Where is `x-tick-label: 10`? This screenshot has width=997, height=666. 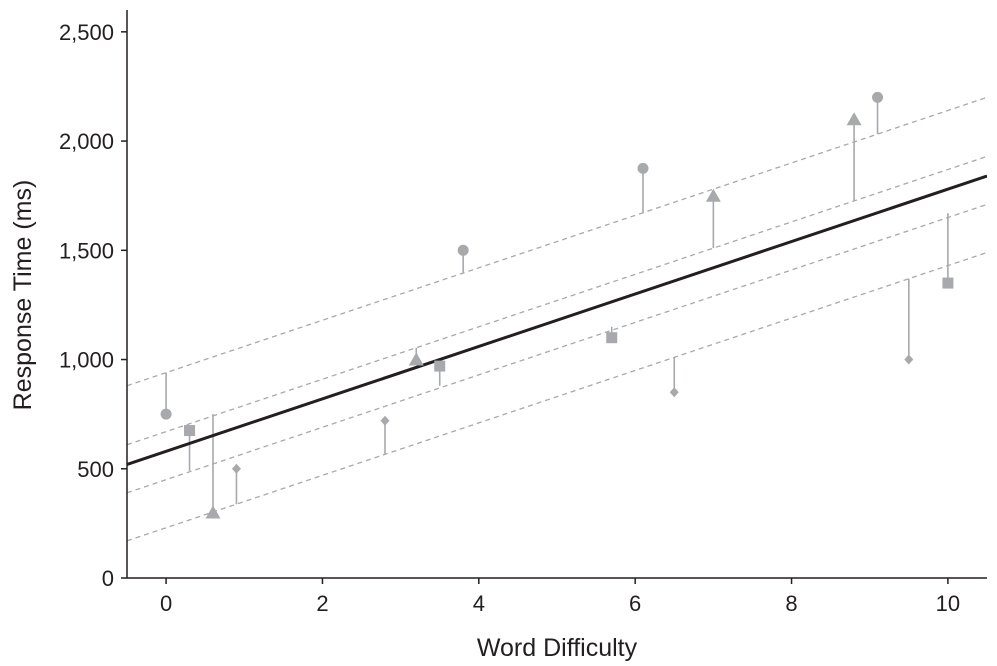 x-tick-label: 10 is located at coordinates (948, 603).